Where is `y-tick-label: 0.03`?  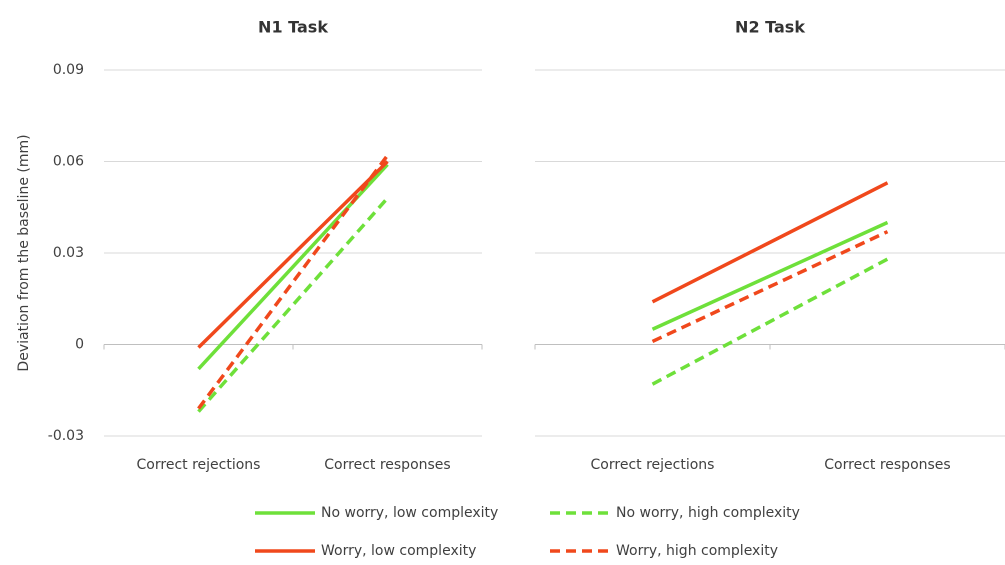
y-tick-label: 0.03 is located at coordinates (68, 253).